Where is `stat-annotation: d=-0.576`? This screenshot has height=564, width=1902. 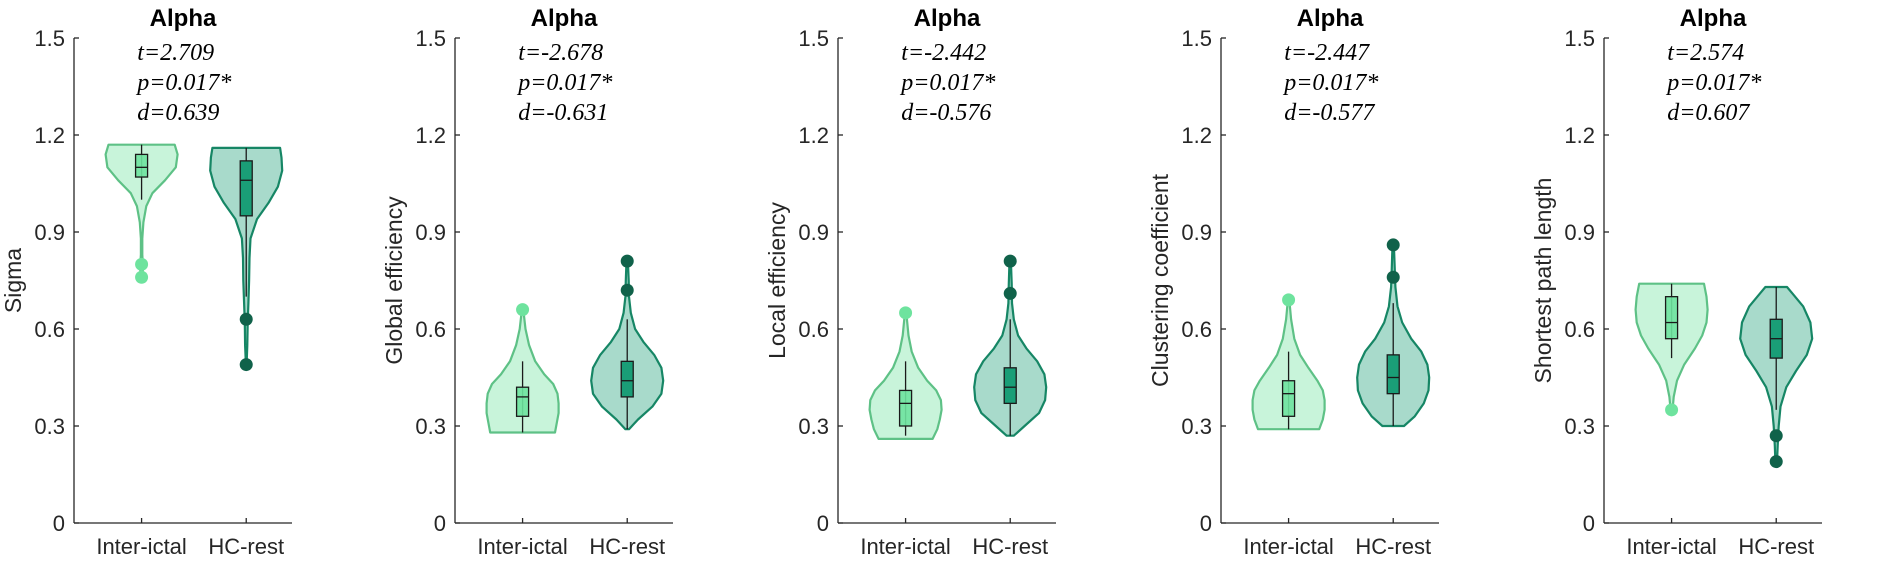 stat-annotation: d=-0.576 is located at coordinates (946, 113).